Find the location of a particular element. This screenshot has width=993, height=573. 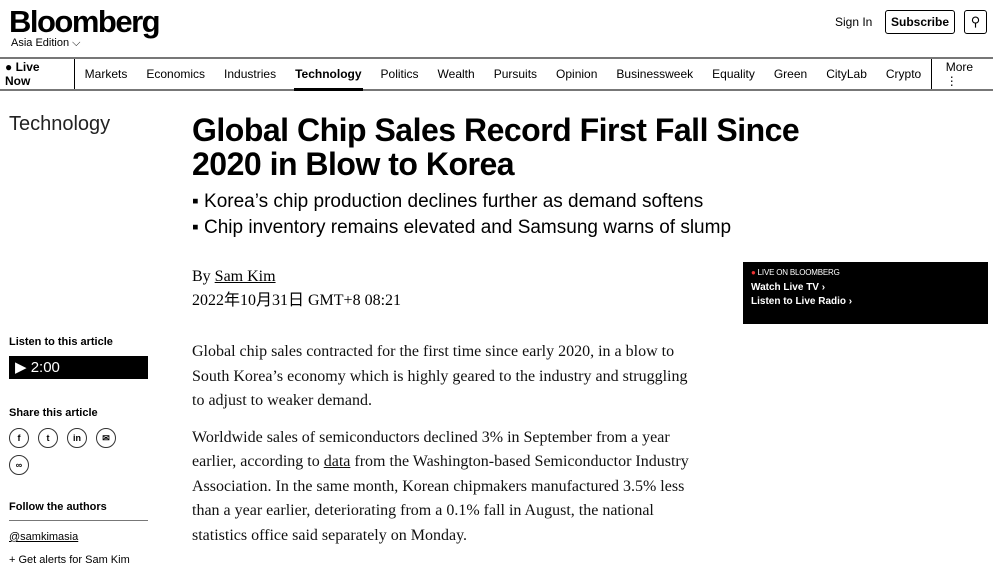

subscribe-button: Subscribe is located at coordinates (920, 22).